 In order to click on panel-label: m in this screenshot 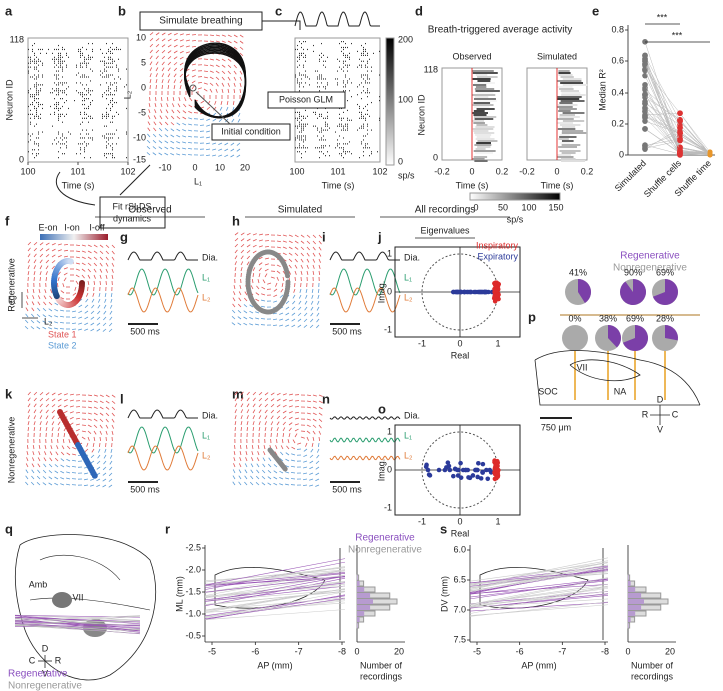, I will do `click(238, 393)`.